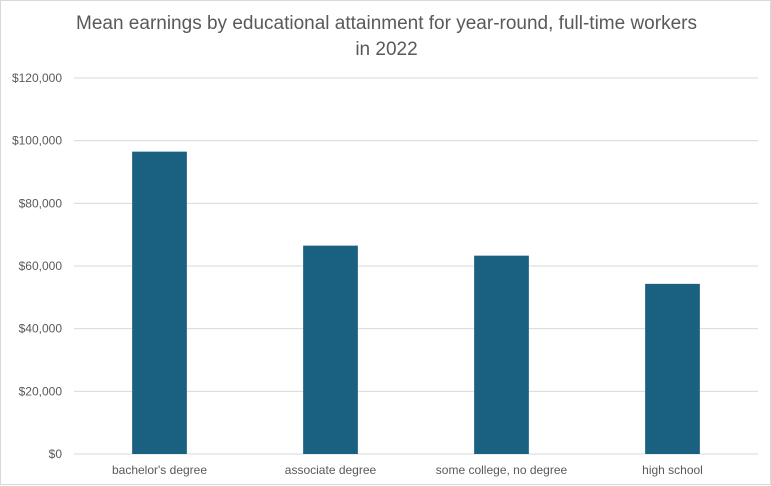  What do you see at coordinates (386, 49) in the screenshot?
I see `chart-title-line-2: in 2022` at bounding box center [386, 49].